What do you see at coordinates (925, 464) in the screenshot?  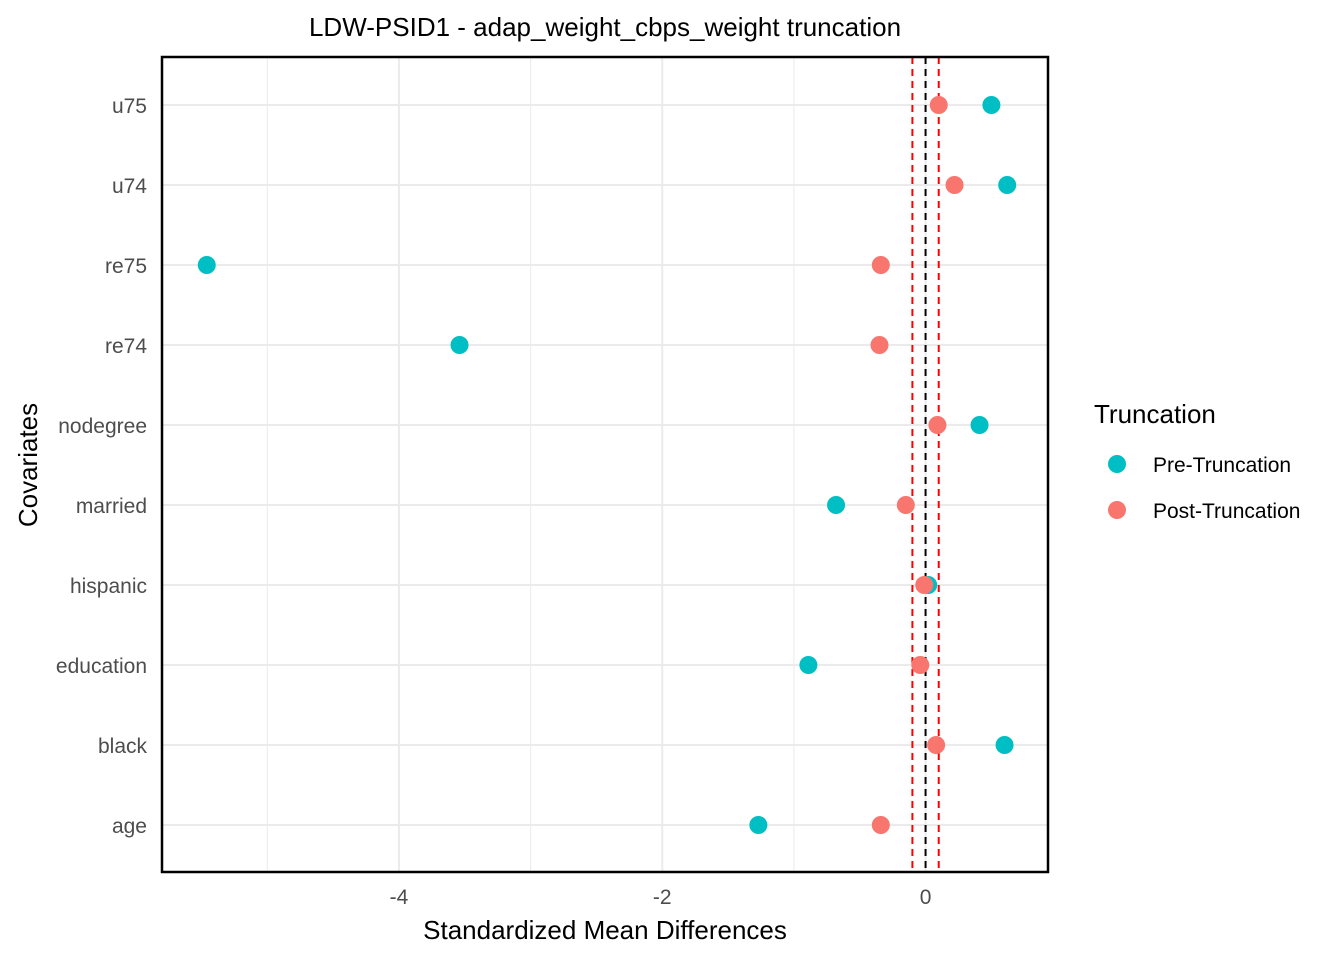 I see `reference-lines` at bounding box center [925, 464].